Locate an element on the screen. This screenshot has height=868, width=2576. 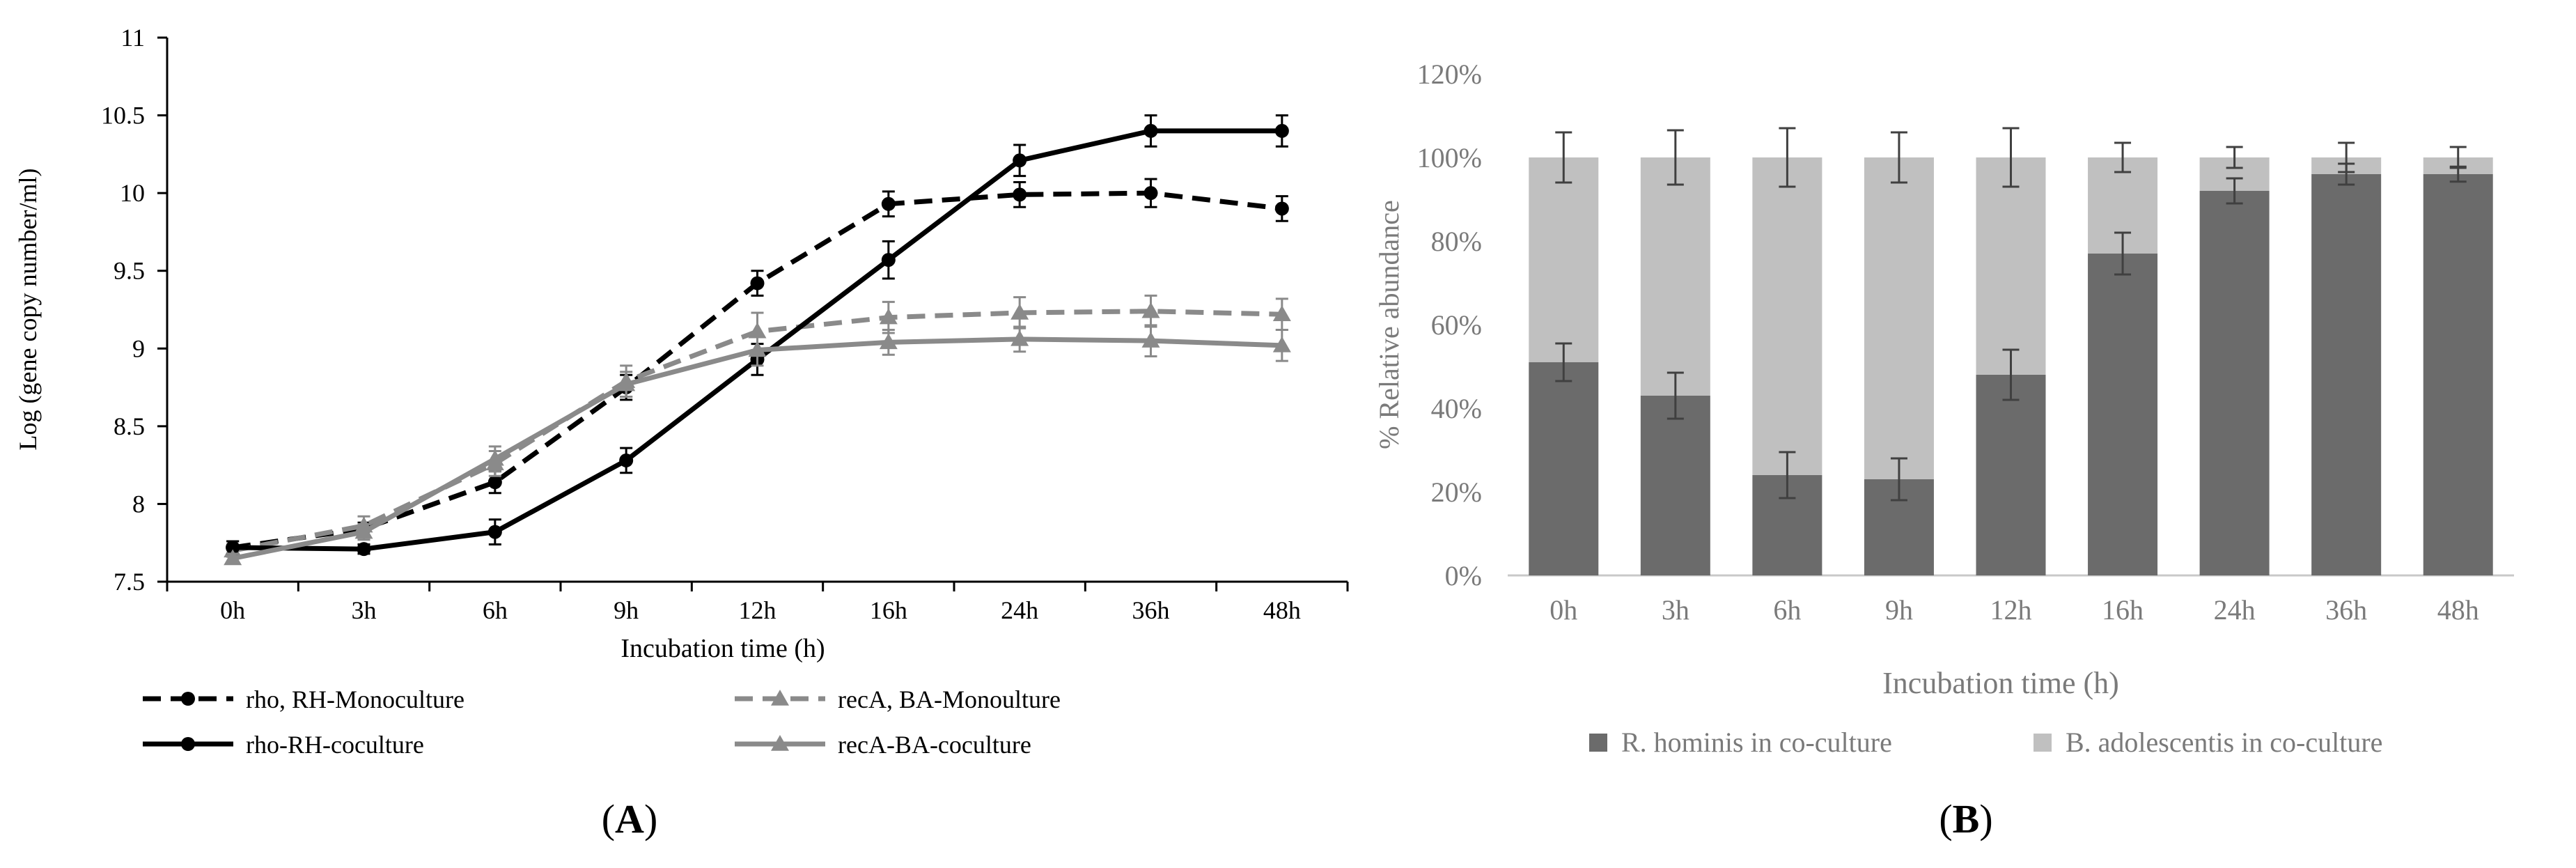
panel-a-legend-label: rho, RH-Monoculture is located at coordinates (356, 699).